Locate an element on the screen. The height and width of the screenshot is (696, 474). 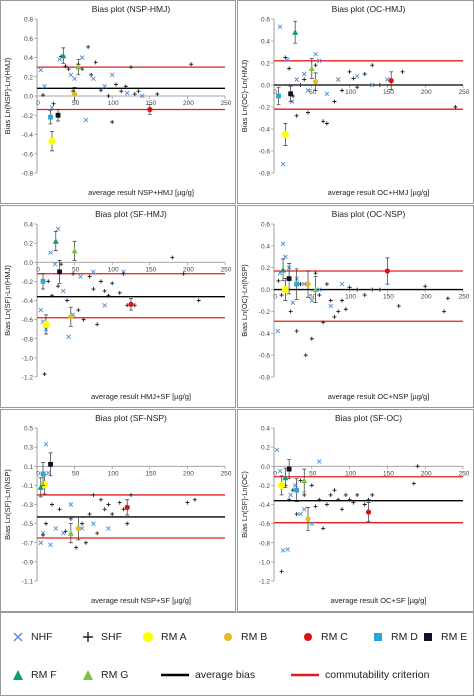
y-tick-label: -0.7 is located at coordinates (28, 543).